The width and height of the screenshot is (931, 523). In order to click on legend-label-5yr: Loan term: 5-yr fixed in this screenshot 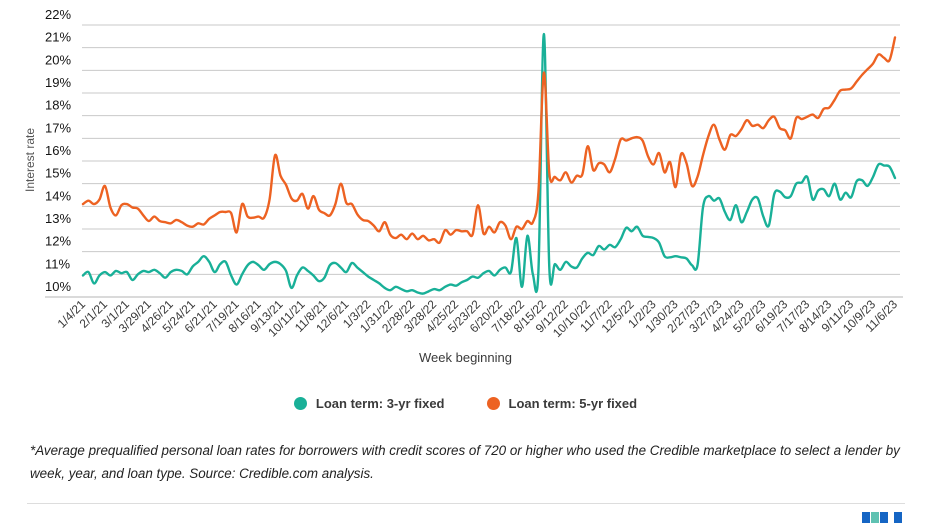, I will do `click(573, 403)`.